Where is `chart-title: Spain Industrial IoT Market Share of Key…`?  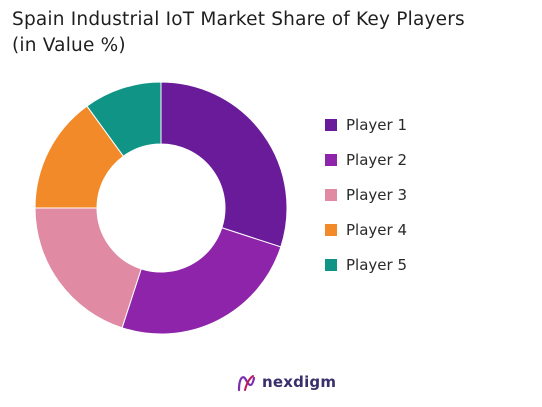
chart-title: Spain Industrial IoT Market Share of Key… is located at coordinates (276, 33).